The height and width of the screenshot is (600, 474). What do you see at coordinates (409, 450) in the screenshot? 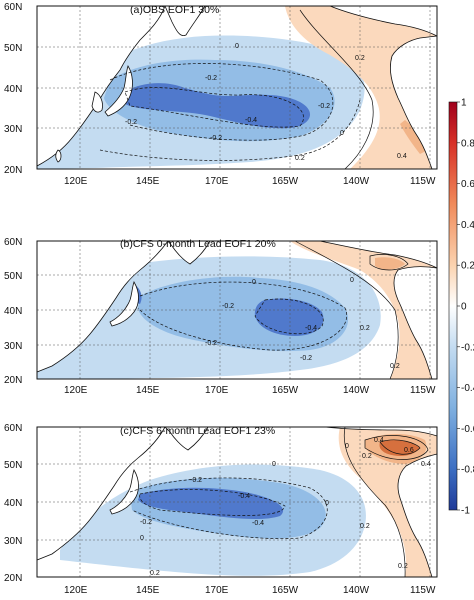
I see `contour-label: 0.6` at bounding box center [409, 450].